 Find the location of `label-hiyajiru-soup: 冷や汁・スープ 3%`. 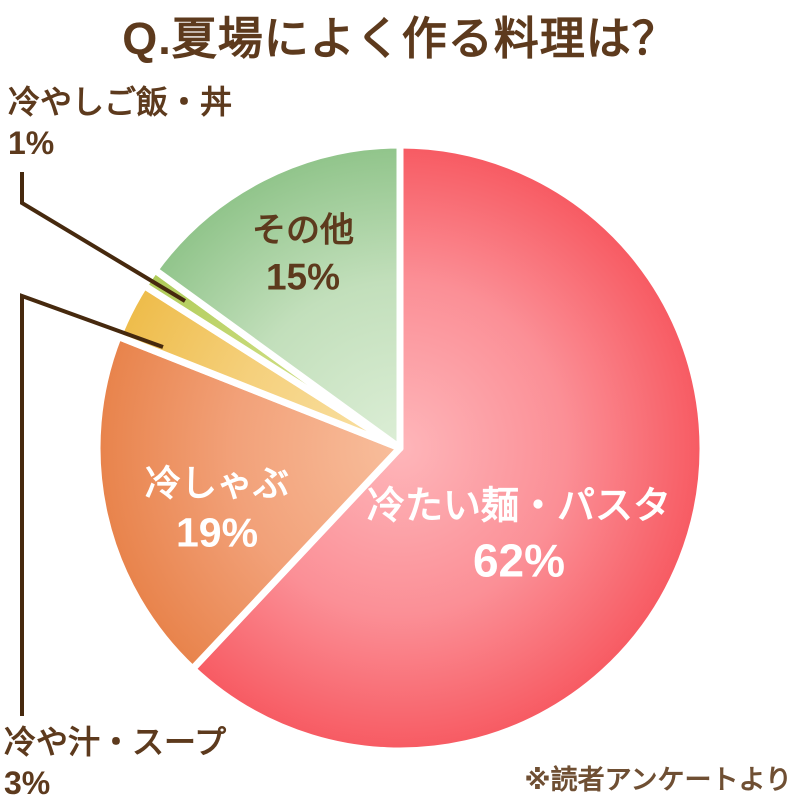

label-hiyajiru-soup: 冷や汁・スープ 3% is located at coordinates (115, 761).